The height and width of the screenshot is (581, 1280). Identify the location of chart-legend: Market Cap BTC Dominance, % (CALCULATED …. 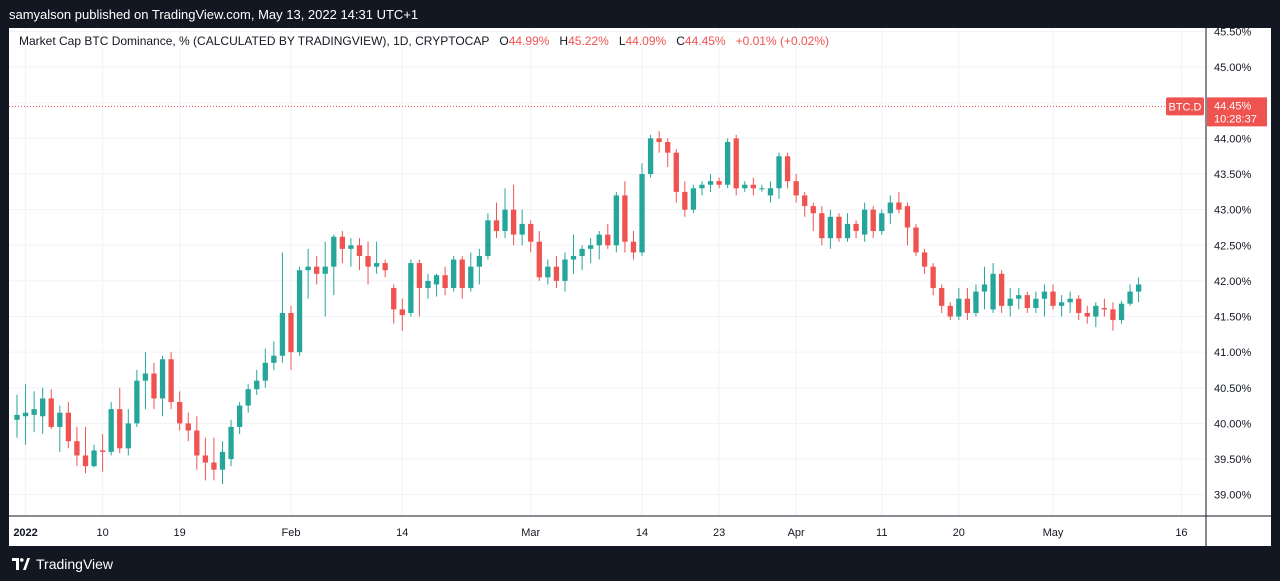
(424, 41).